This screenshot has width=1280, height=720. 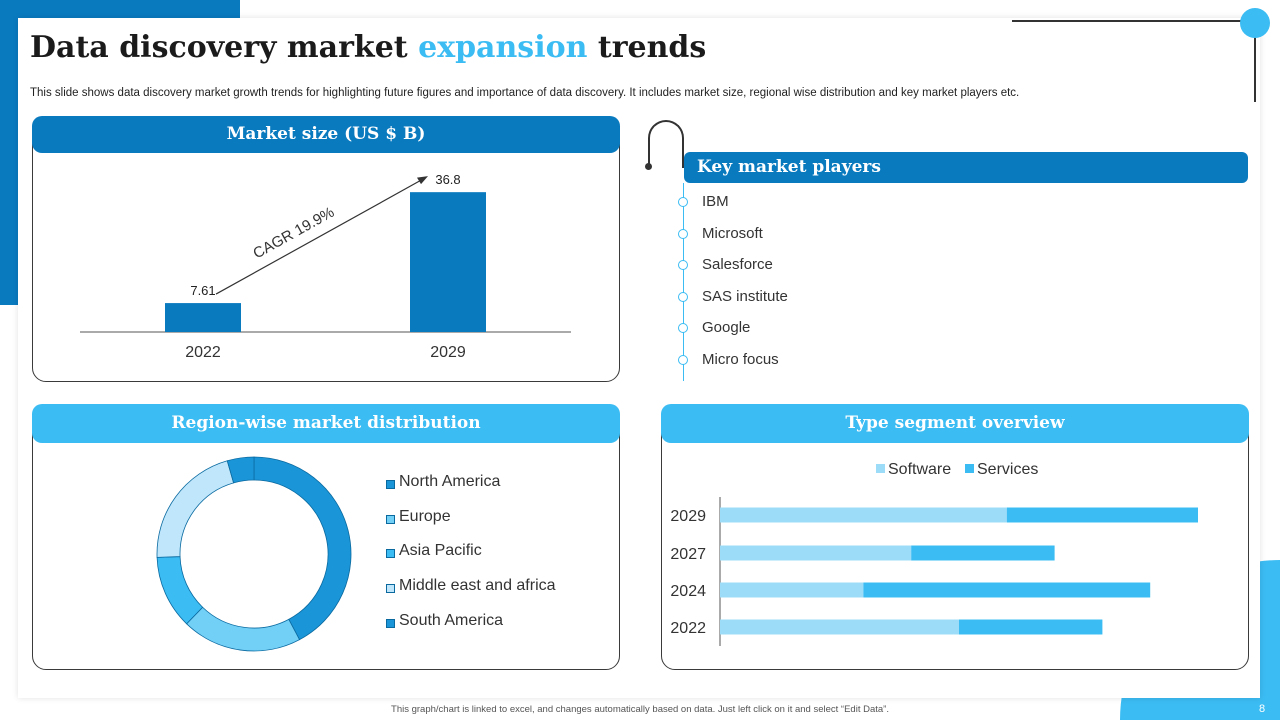 What do you see at coordinates (733, 206) in the screenshot?
I see `list-item: IBM` at bounding box center [733, 206].